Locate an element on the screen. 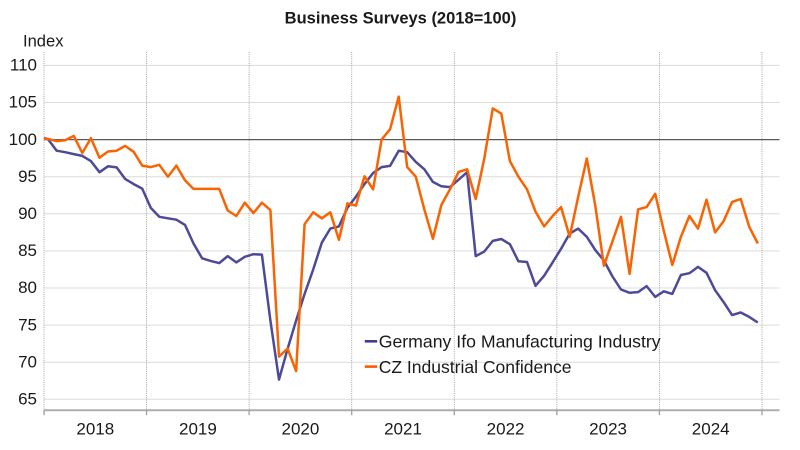  svg-text: 75 is located at coordinates (27, 324).